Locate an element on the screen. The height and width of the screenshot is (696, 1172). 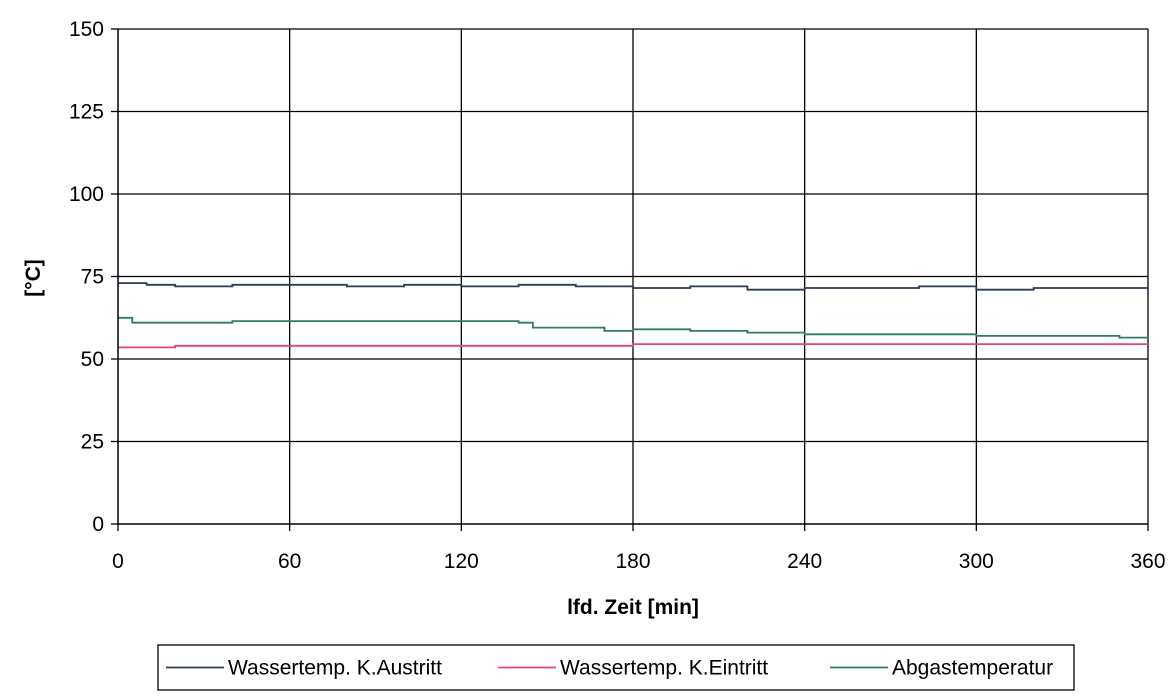
x-tick-label: 180 is located at coordinates (632, 561).